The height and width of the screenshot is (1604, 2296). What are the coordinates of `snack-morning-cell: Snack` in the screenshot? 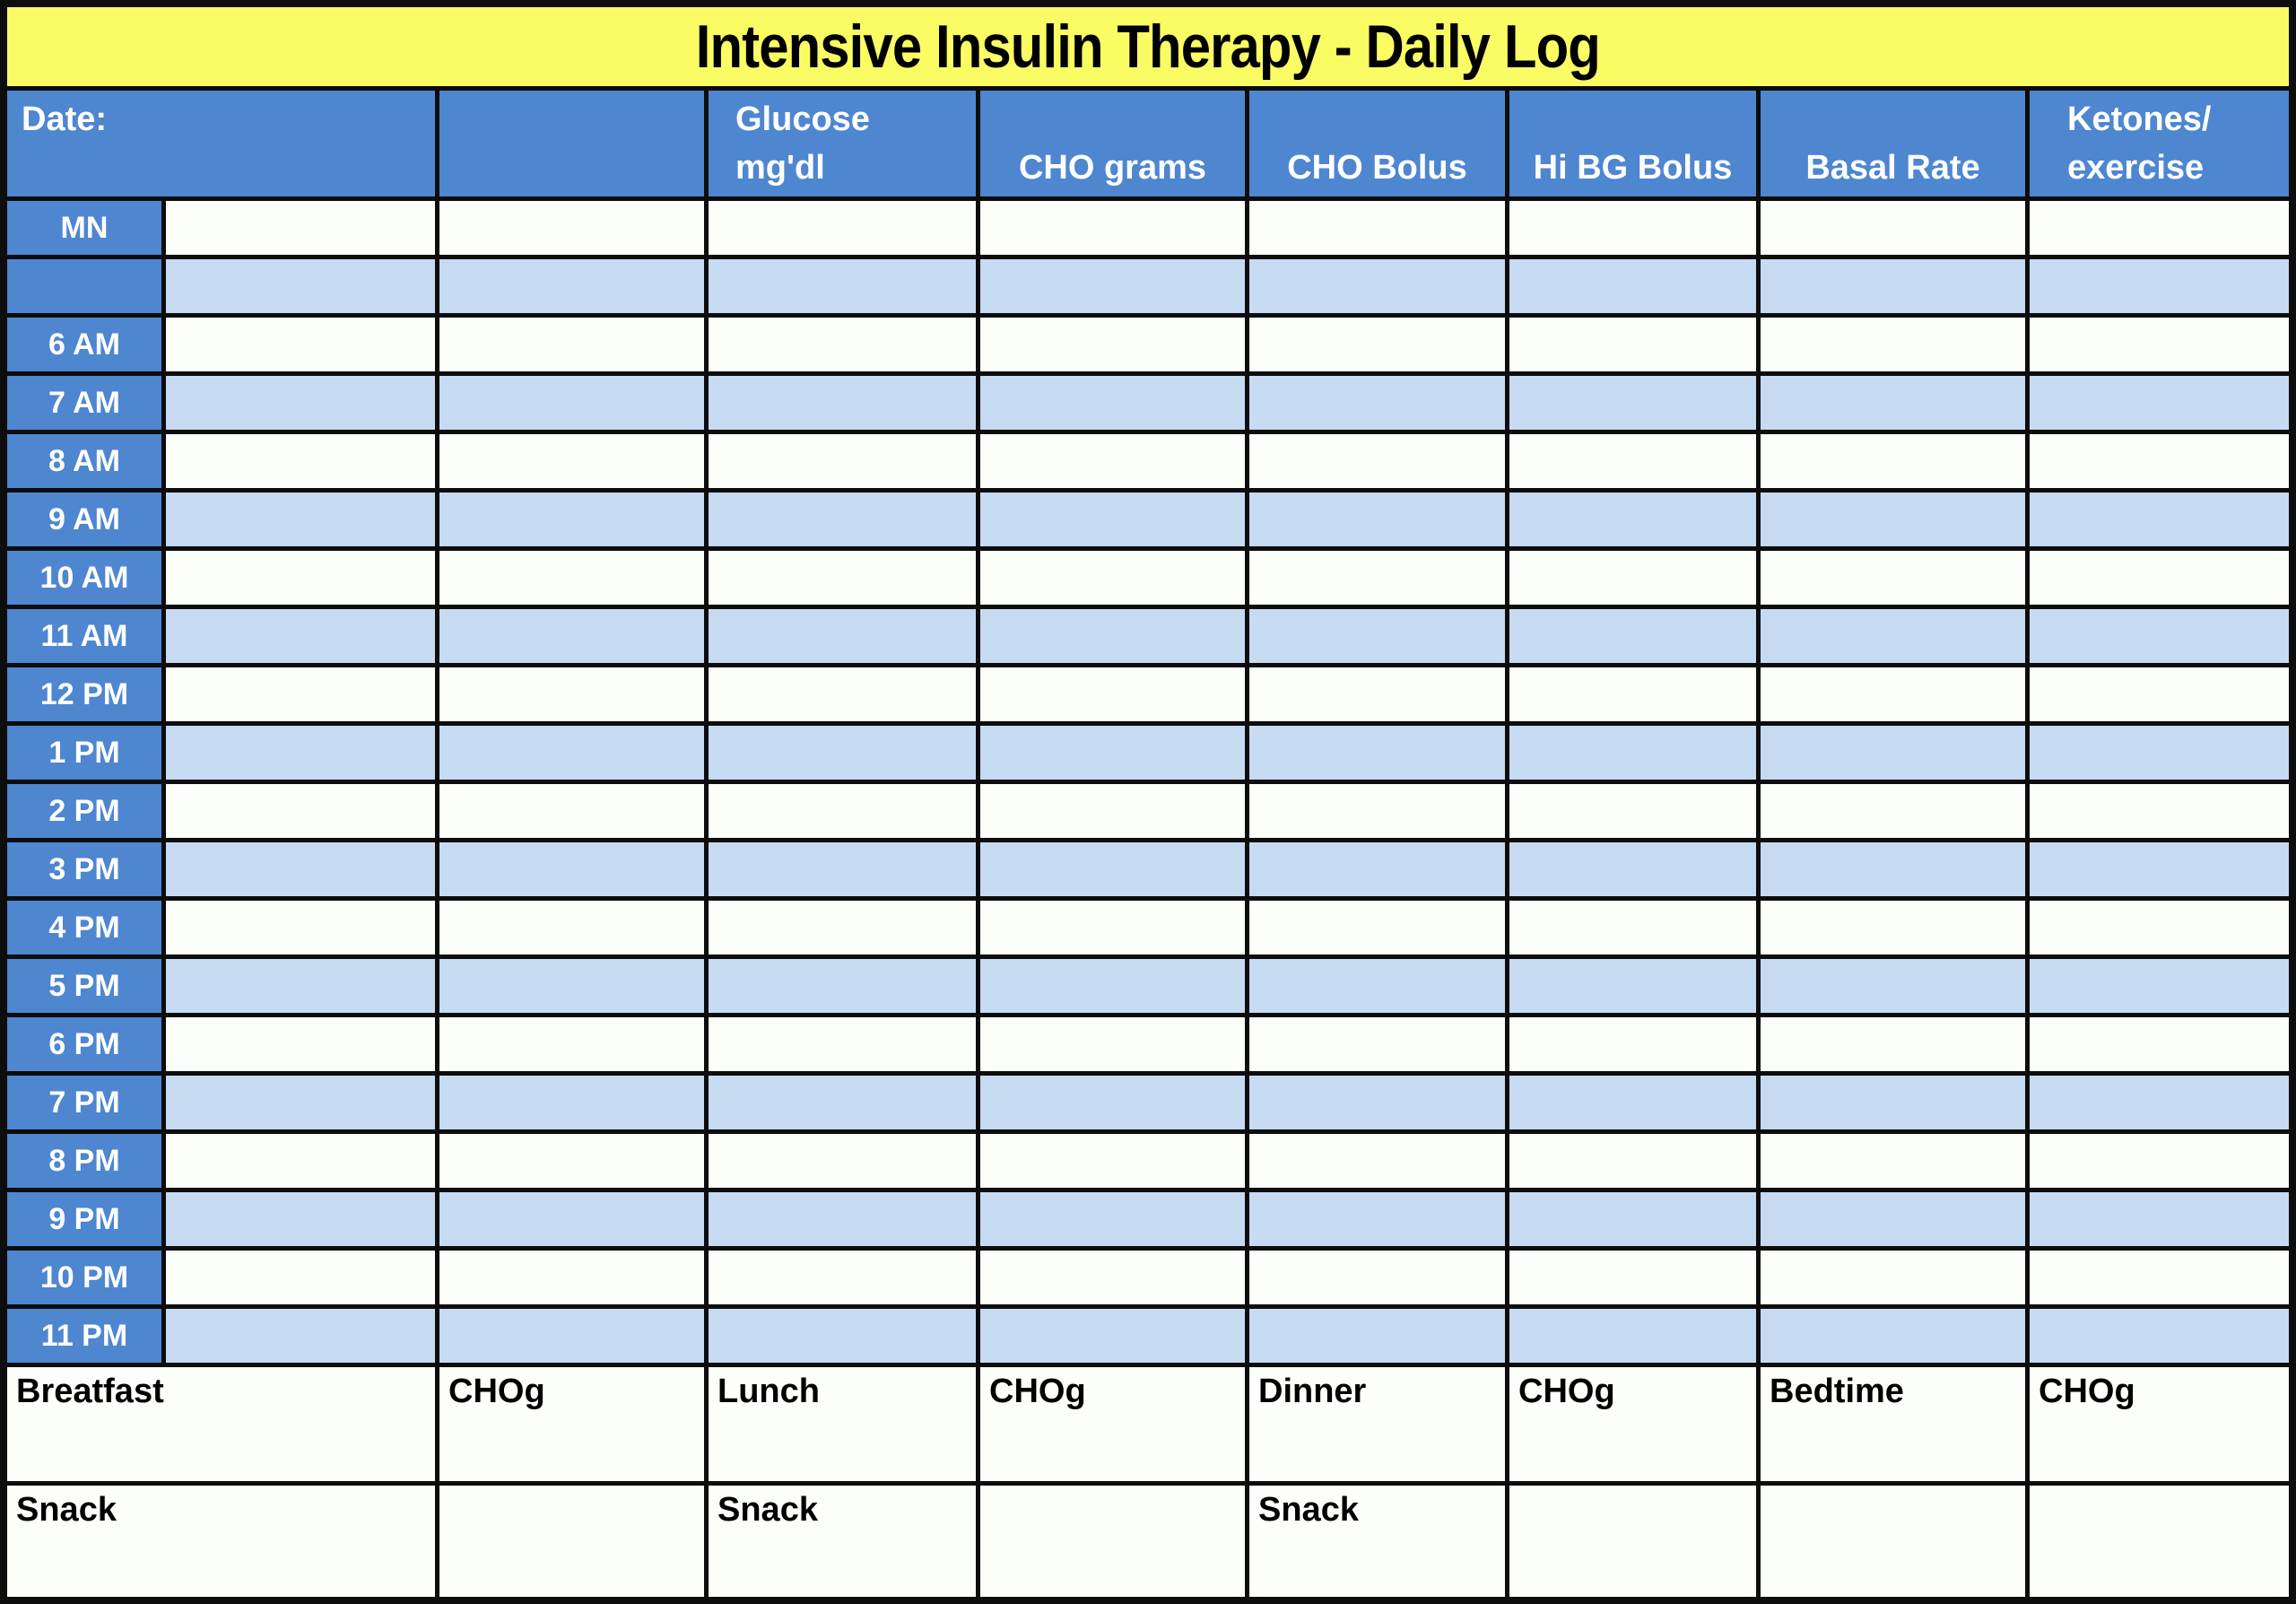 It's located at (221, 1541).